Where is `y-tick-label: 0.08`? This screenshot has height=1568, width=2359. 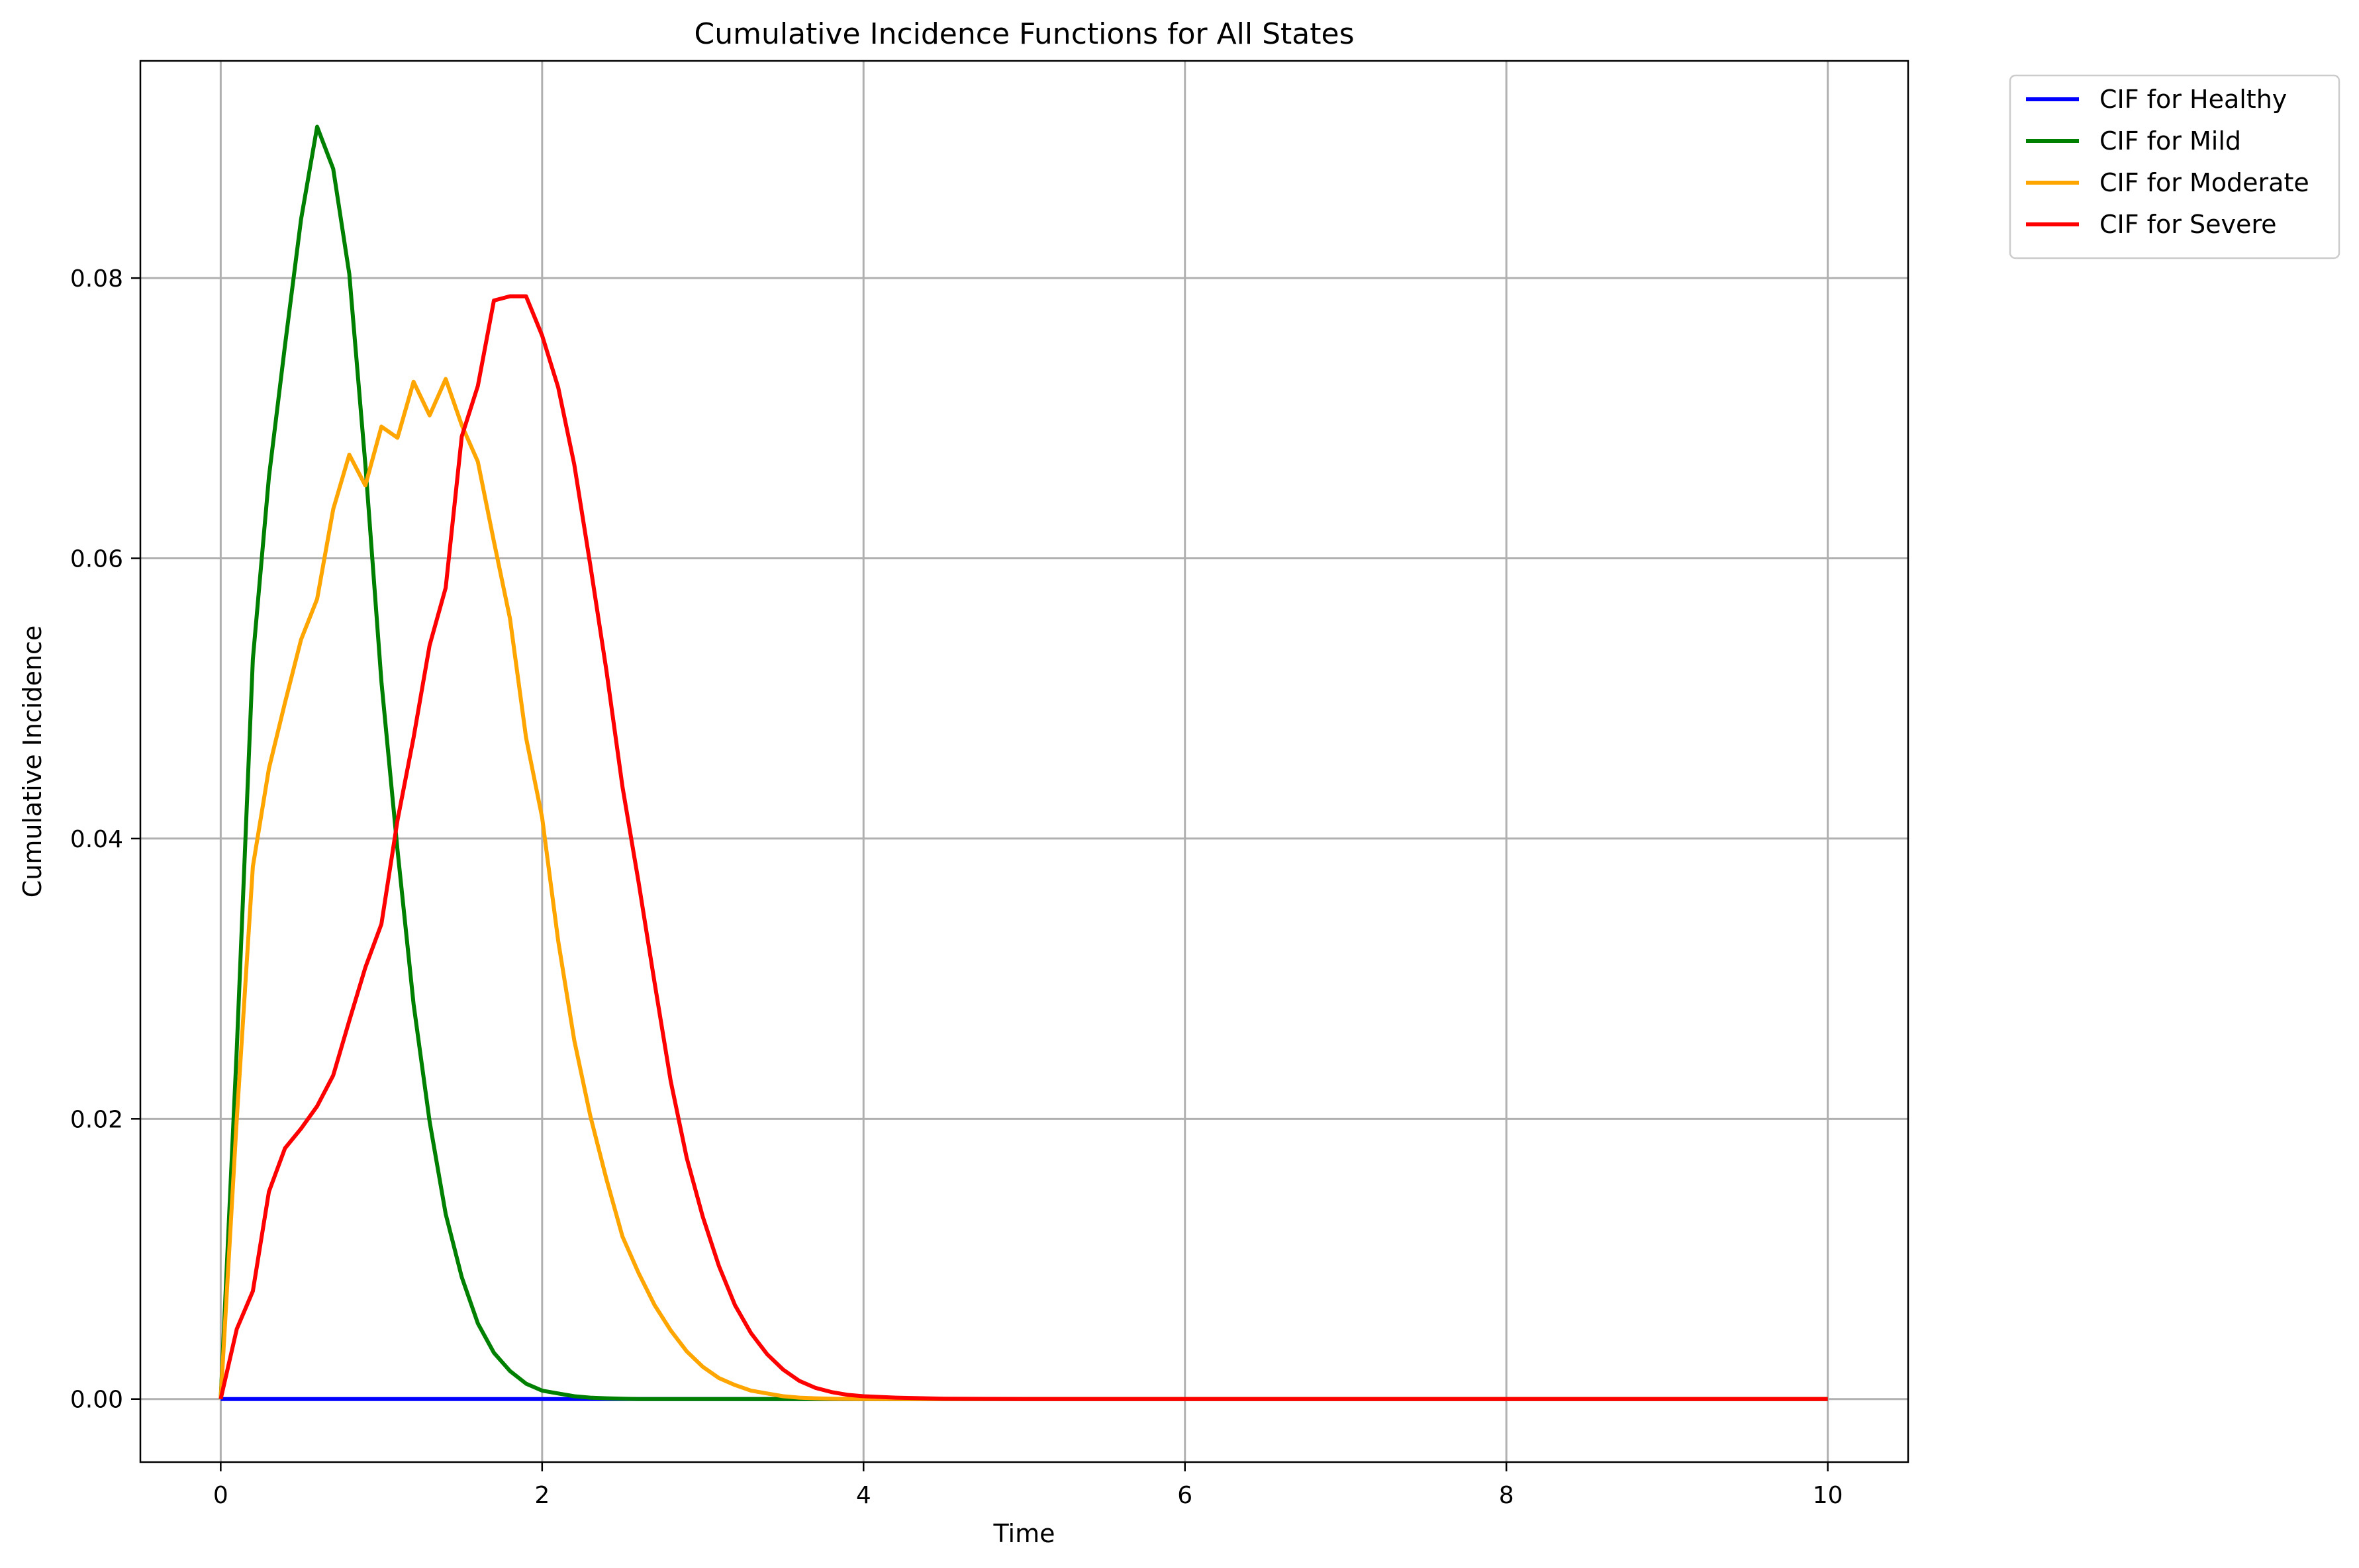 y-tick-label: 0.08 is located at coordinates (96, 279).